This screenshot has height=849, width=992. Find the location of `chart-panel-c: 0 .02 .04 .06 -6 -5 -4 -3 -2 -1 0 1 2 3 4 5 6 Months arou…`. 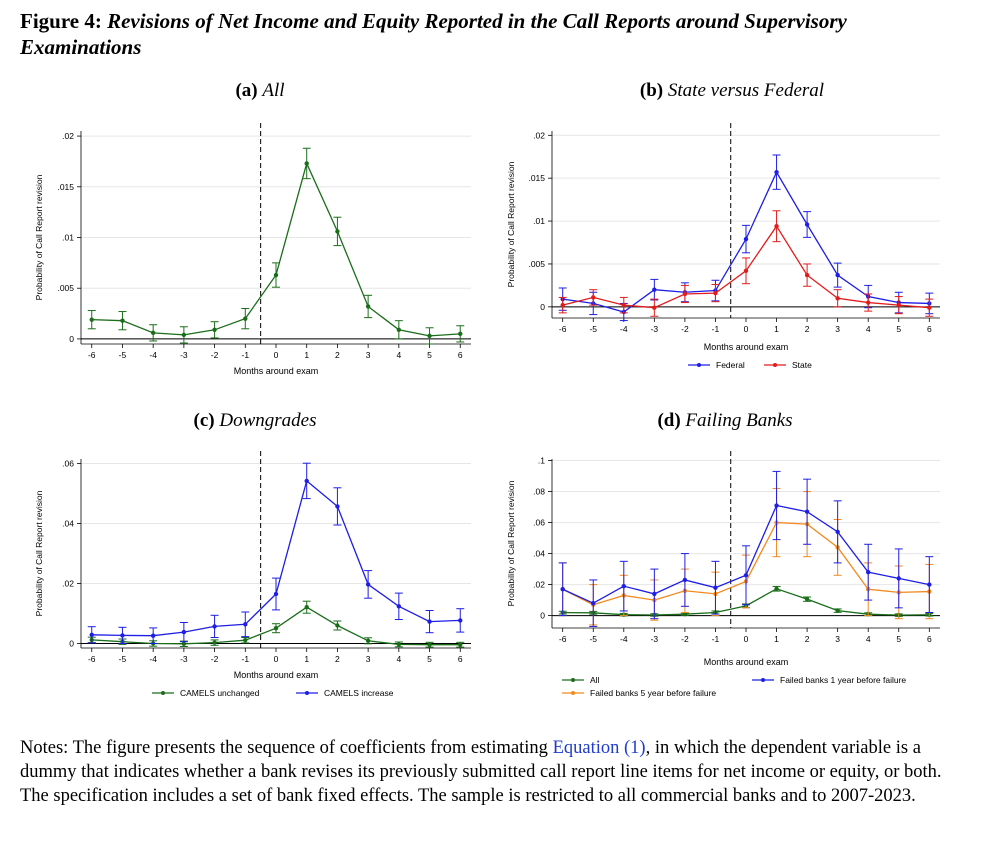

chart-panel-c: 0 .02 .04 .06 -6 -5 -4 -3 -2 -1 0 1 2 3 4 5 6 Months arou… is located at coordinates (252, 574).